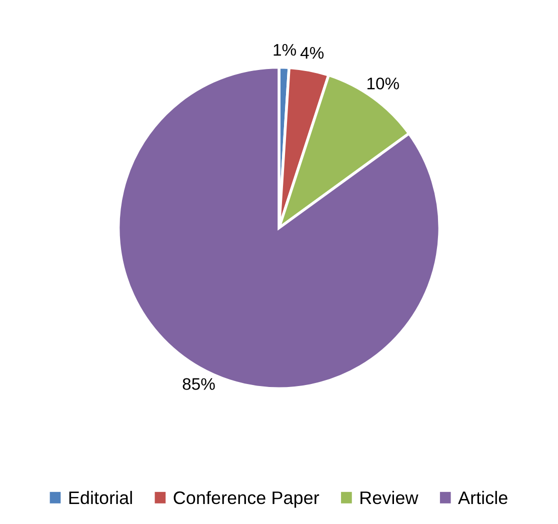  I want to click on legend-label: Editorial, so click(100, 497).